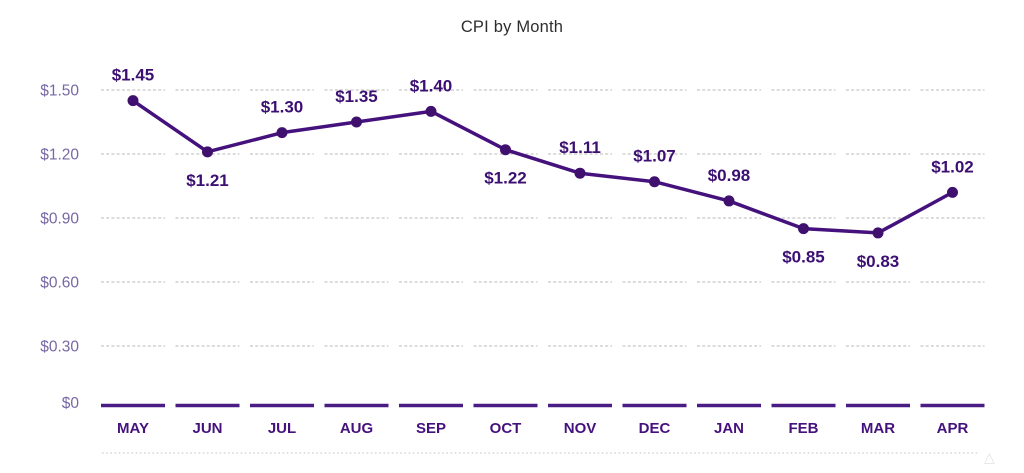 The image size is (1024, 473). Describe the element at coordinates (505, 178) in the screenshot. I see `data-point-label: $1.22` at that location.